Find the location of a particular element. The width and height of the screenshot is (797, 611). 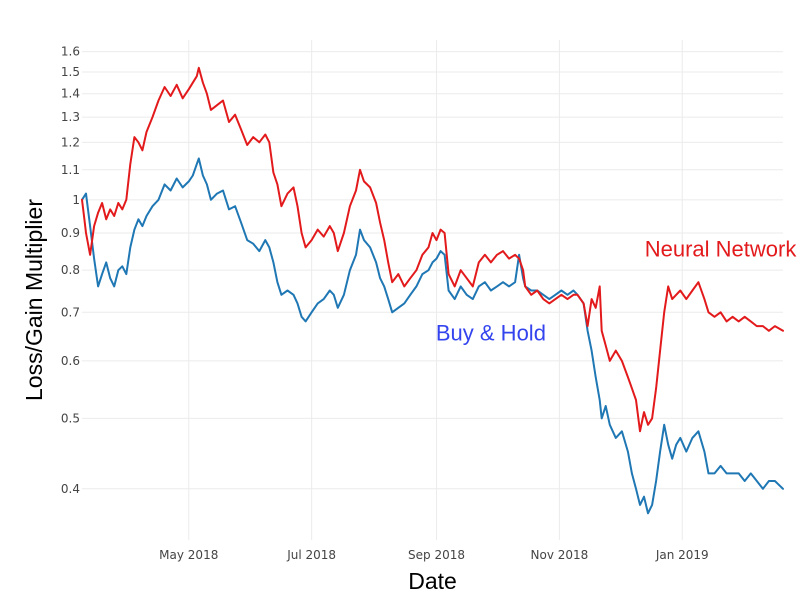

annotations: Neural Network Buy & Hold is located at coordinates (616, 291).